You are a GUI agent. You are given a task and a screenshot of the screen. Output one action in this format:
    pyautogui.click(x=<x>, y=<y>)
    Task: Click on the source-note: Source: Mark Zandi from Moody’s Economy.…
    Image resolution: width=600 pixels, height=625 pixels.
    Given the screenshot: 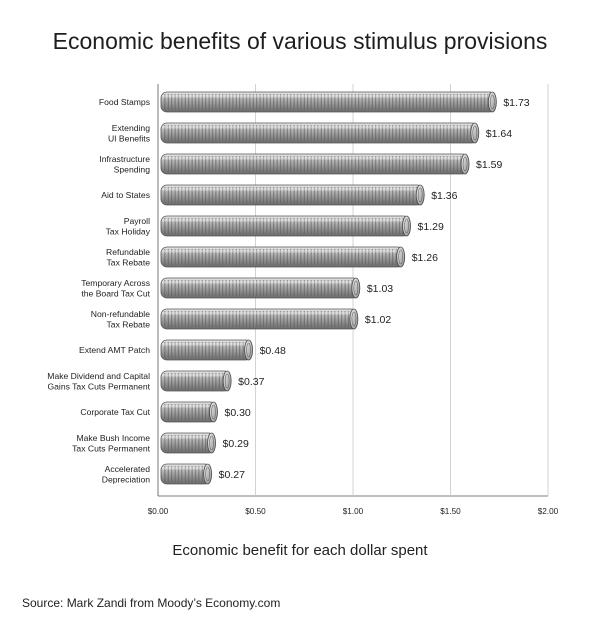 What is the action you would take?
    pyautogui.click(x=151, y=603)
    